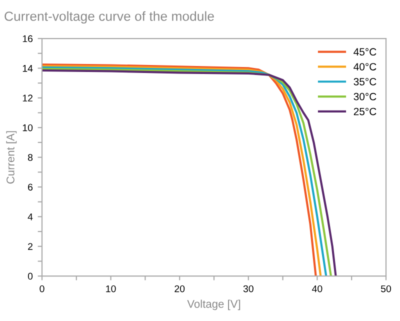 The height and width of the screenshot is (321, 400). I want to click on y-tick-label: 0, so click(30, 276).